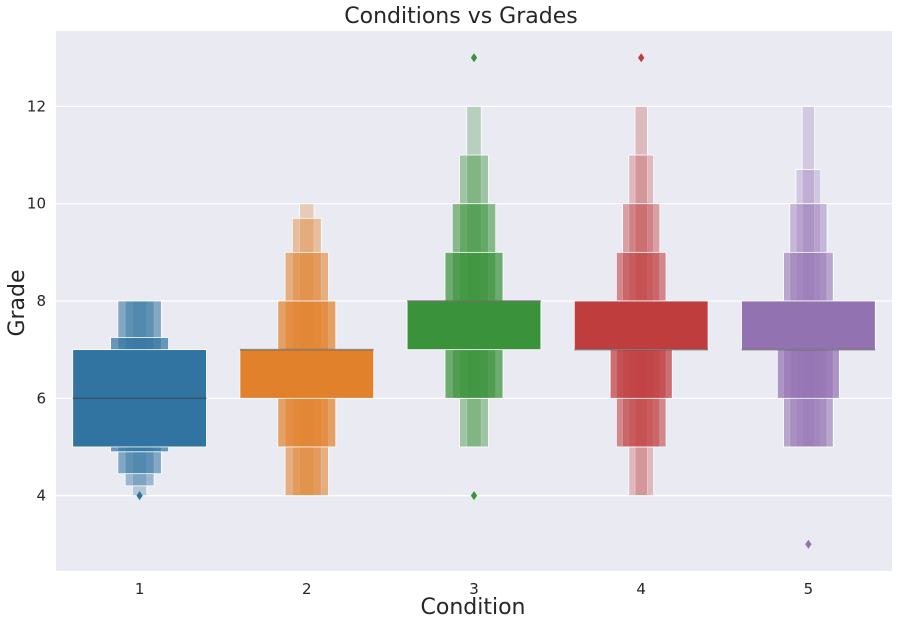 This screenshot has height=625, width=902. I want to click on x-tick-label: 3, so click(474, 589).